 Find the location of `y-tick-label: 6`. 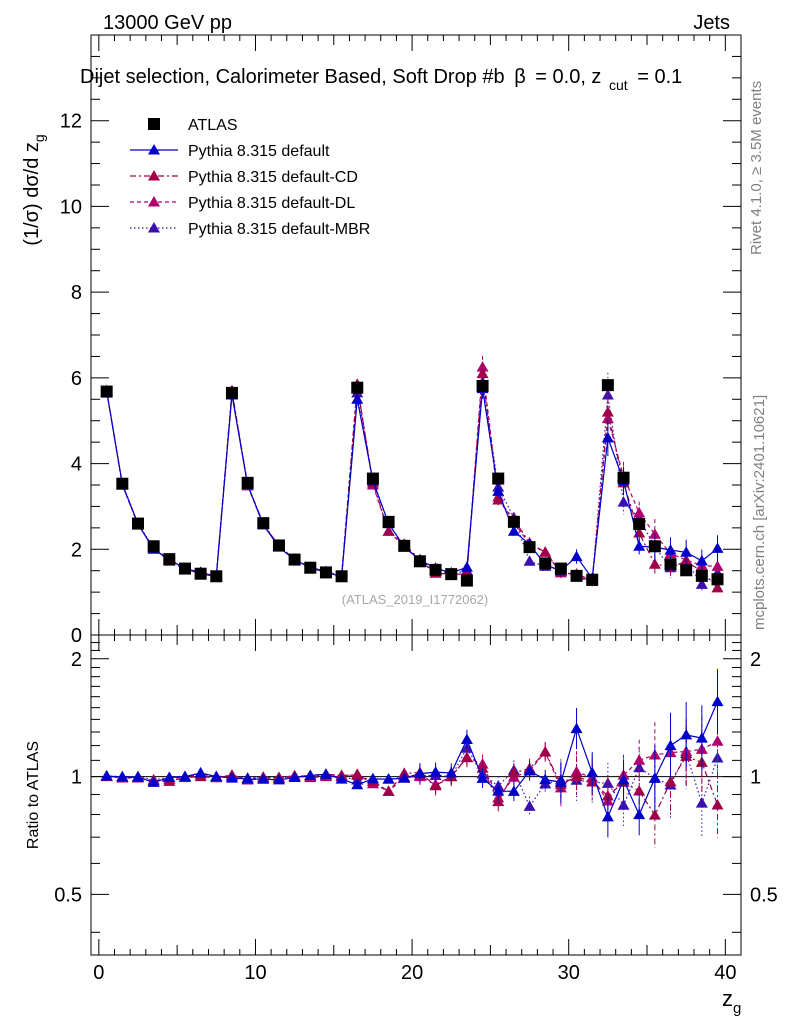

y-tick-label: 6 is located at coordinates (76, 379).